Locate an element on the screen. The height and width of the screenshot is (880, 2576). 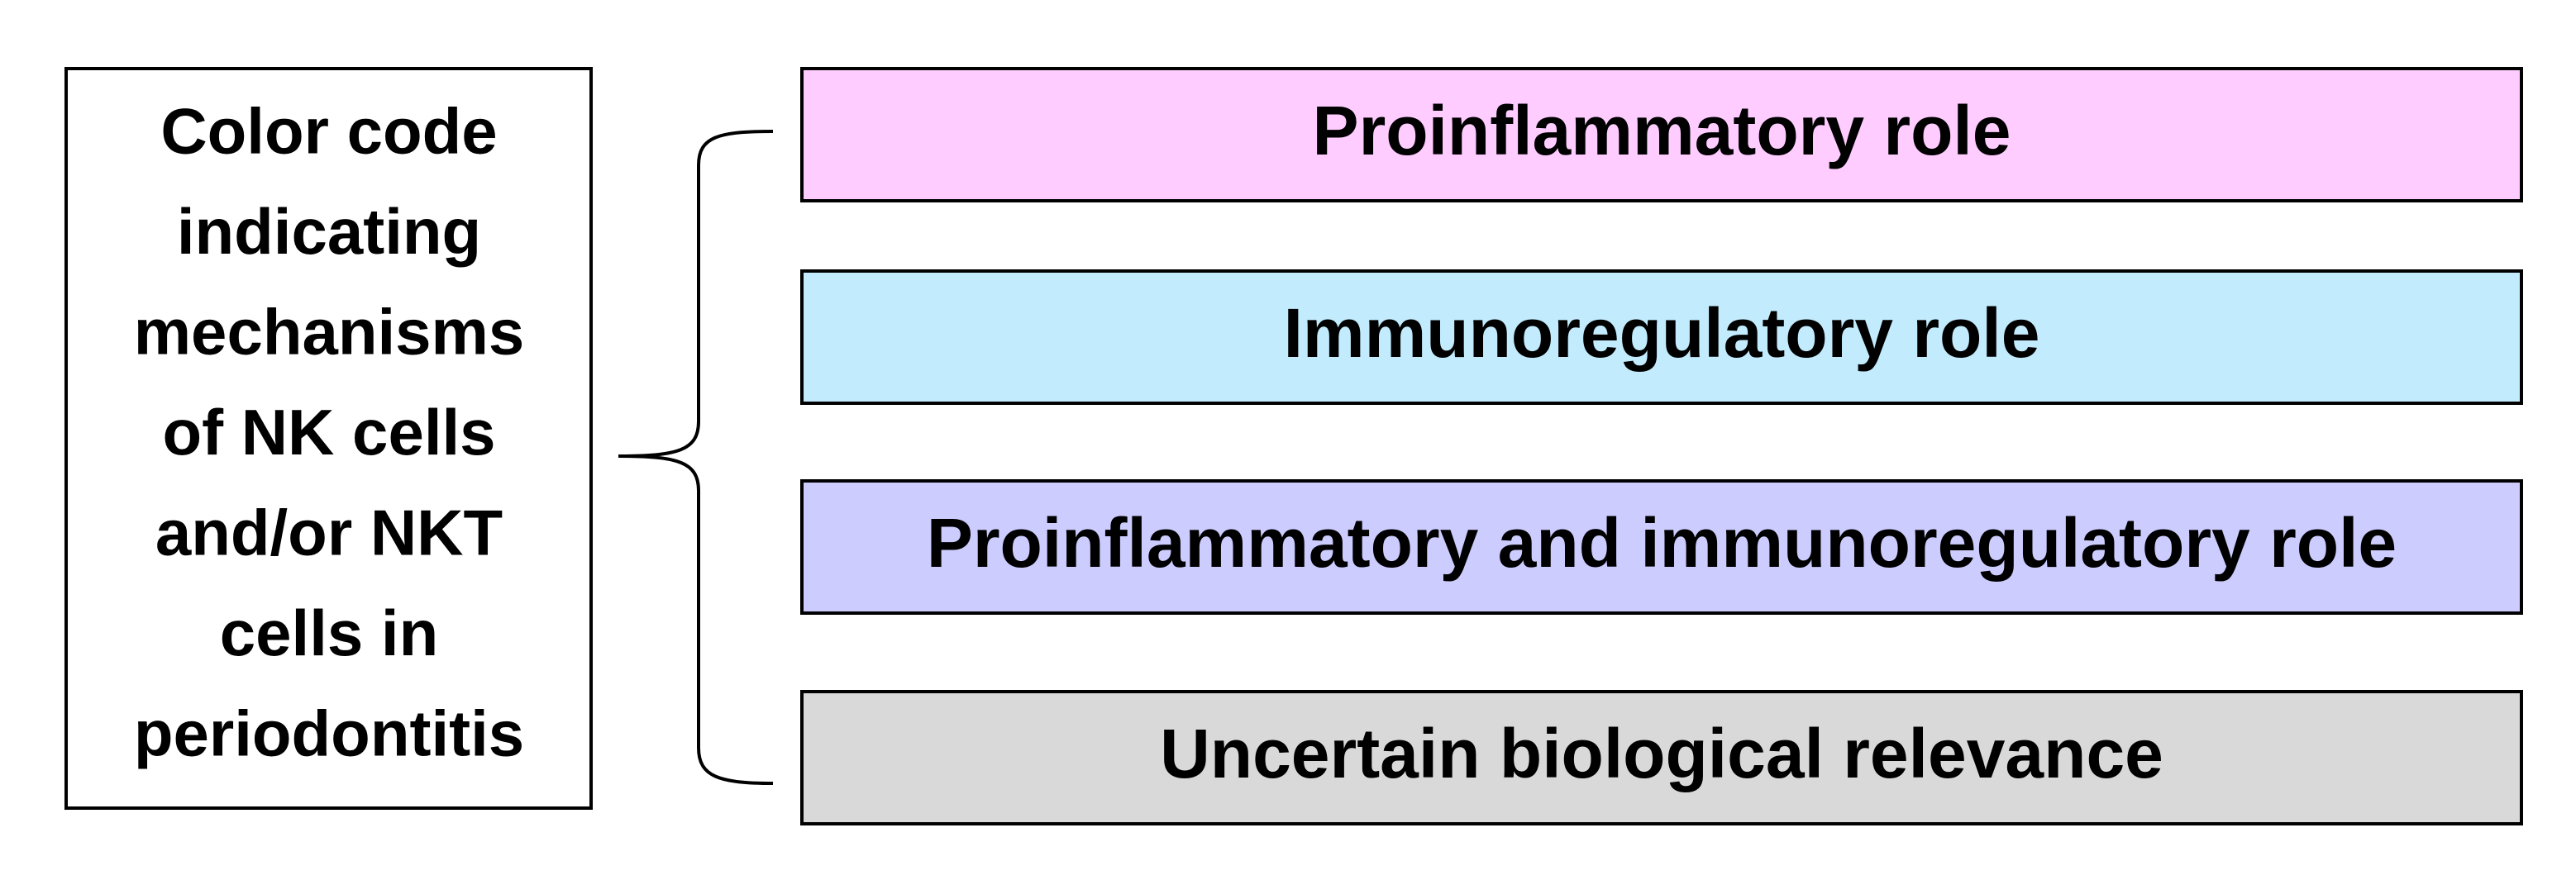
legend-text: indicating is located at coordinates (329, 231).